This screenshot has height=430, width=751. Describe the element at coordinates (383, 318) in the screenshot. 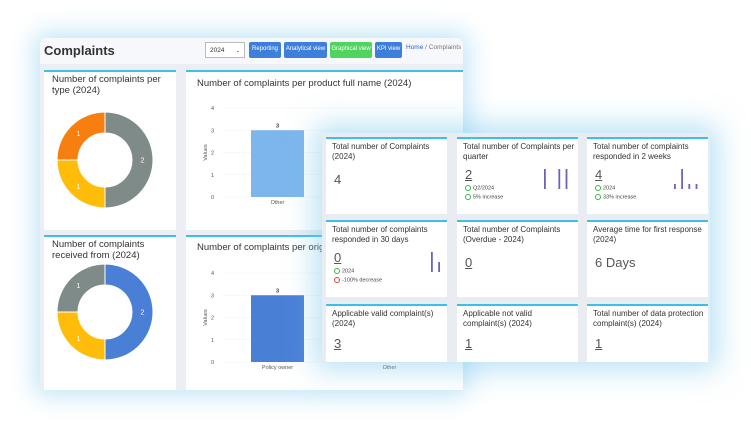

I see `kpi-title: Applicable valid complaint(s) (2024)` at that location.